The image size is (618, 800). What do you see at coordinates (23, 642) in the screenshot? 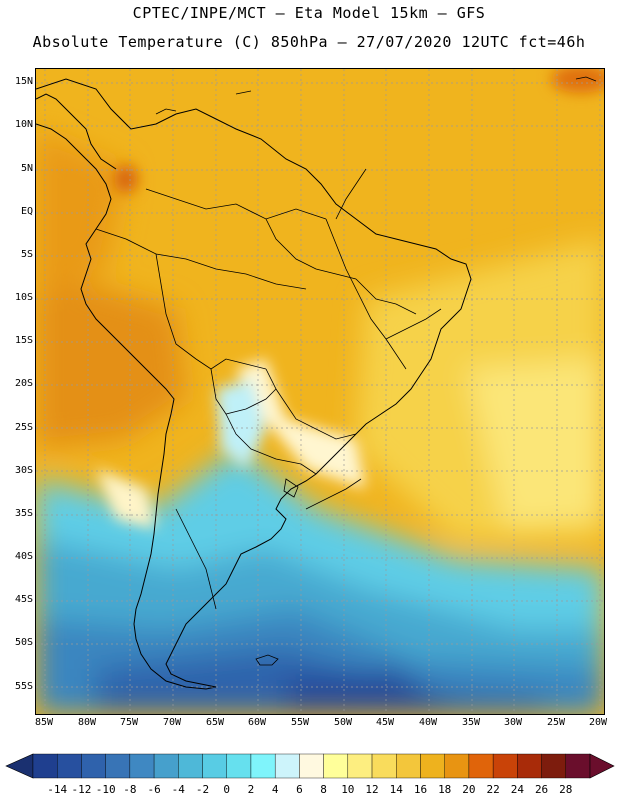
I see `lat-label-50s: 50S` at bounding box center [23, 642].